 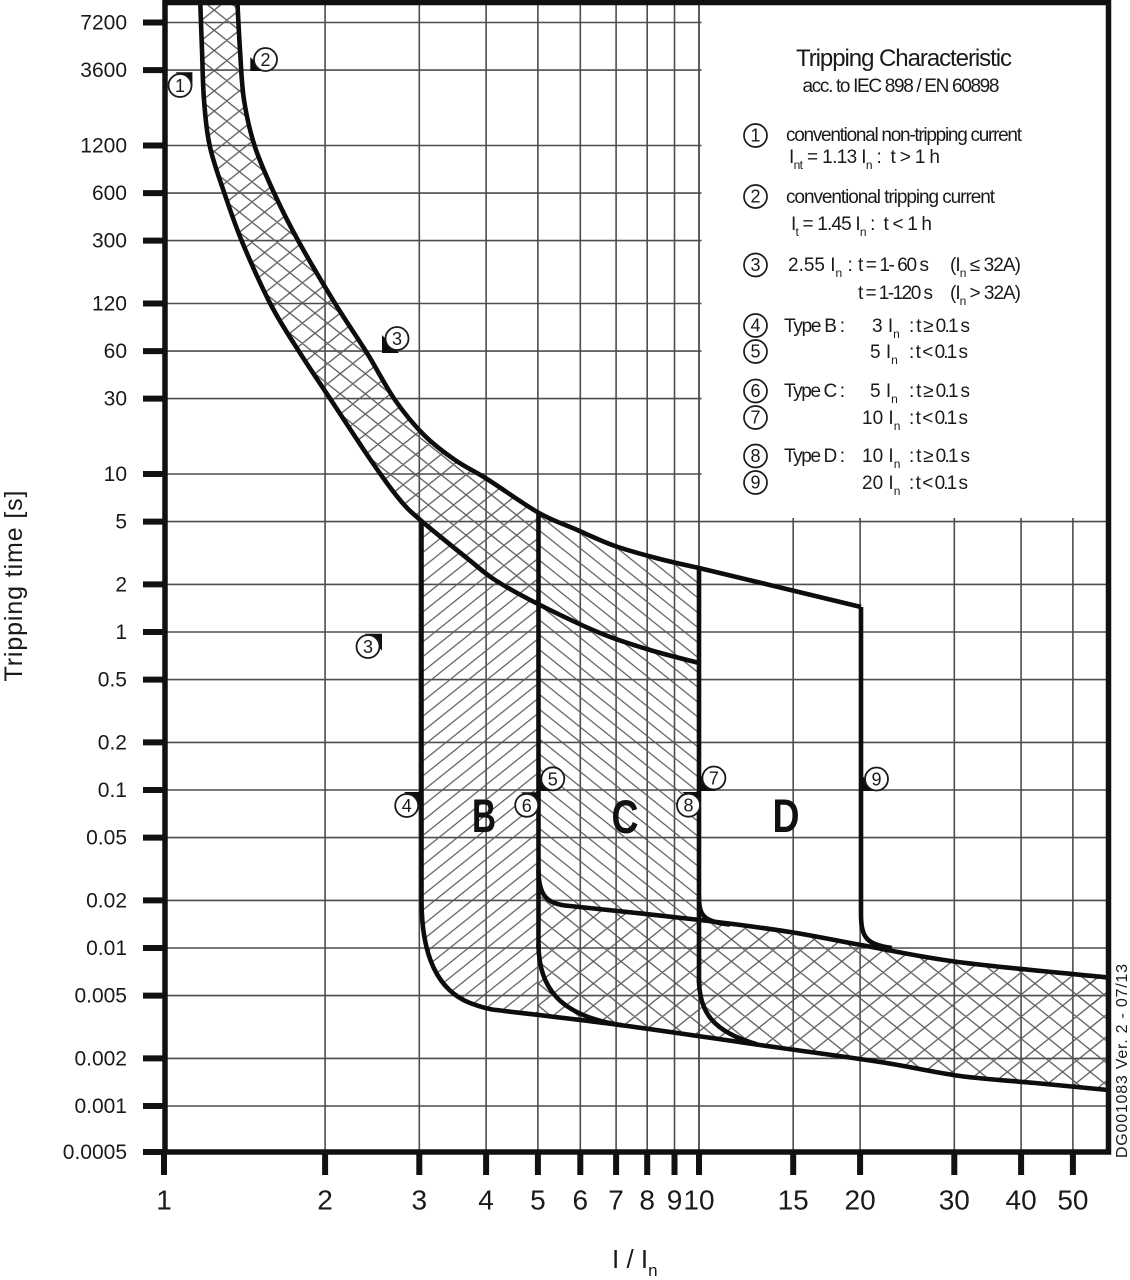 What do you see at coordinates (112, 742) in the screenshot?
I see `svg-text: 0.2` at bounding box center [112, 742].